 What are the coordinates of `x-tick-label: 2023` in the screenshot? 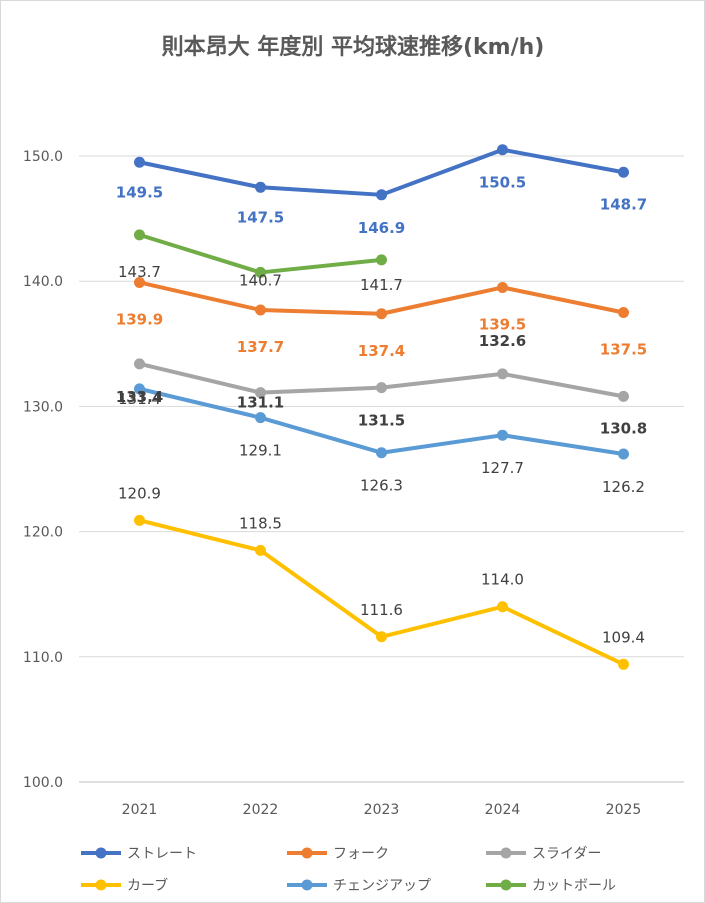 It's located at (382, 810).